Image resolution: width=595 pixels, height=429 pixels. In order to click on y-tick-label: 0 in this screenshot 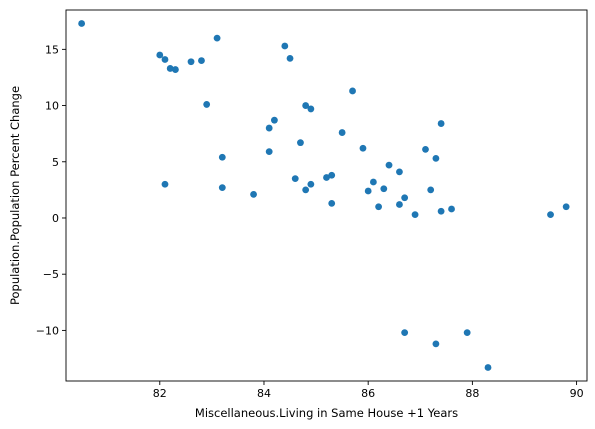, I will do `click(55, 218)`.